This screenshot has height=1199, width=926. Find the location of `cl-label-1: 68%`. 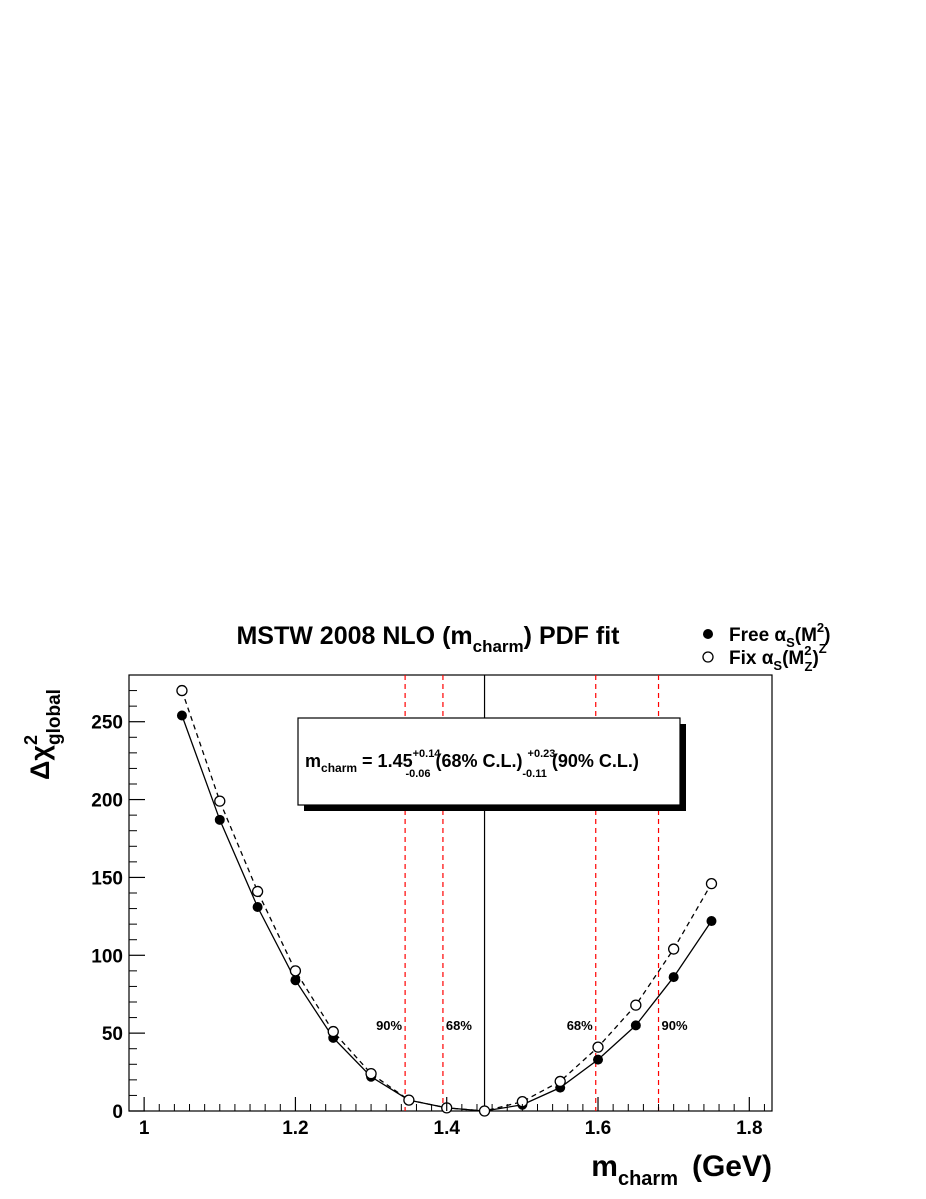

cl-label-1: 68% is located at coordinates (459, 1025).